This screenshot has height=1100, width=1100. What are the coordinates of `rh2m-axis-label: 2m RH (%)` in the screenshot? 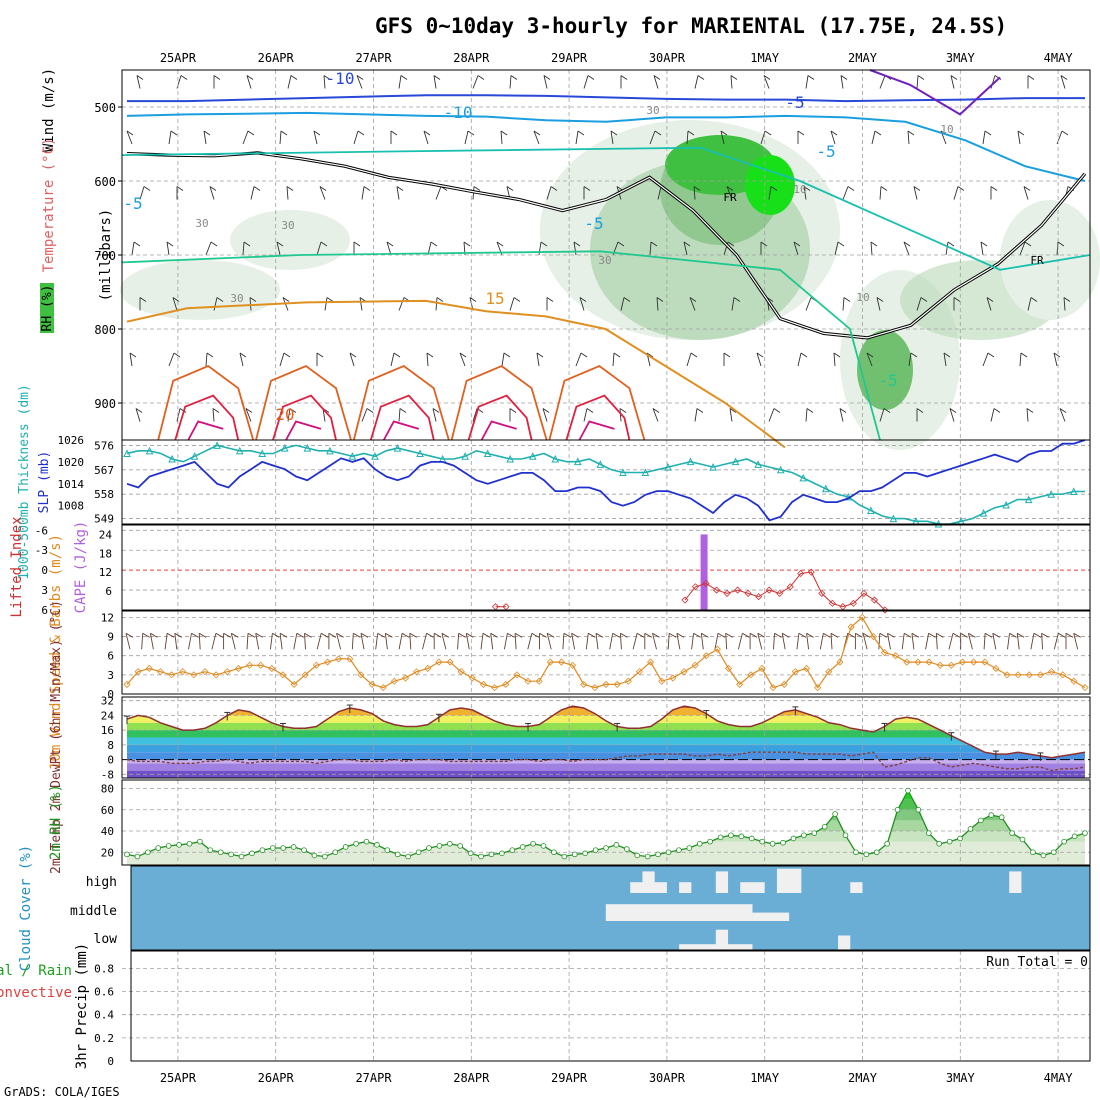 It's located at (56, 822).